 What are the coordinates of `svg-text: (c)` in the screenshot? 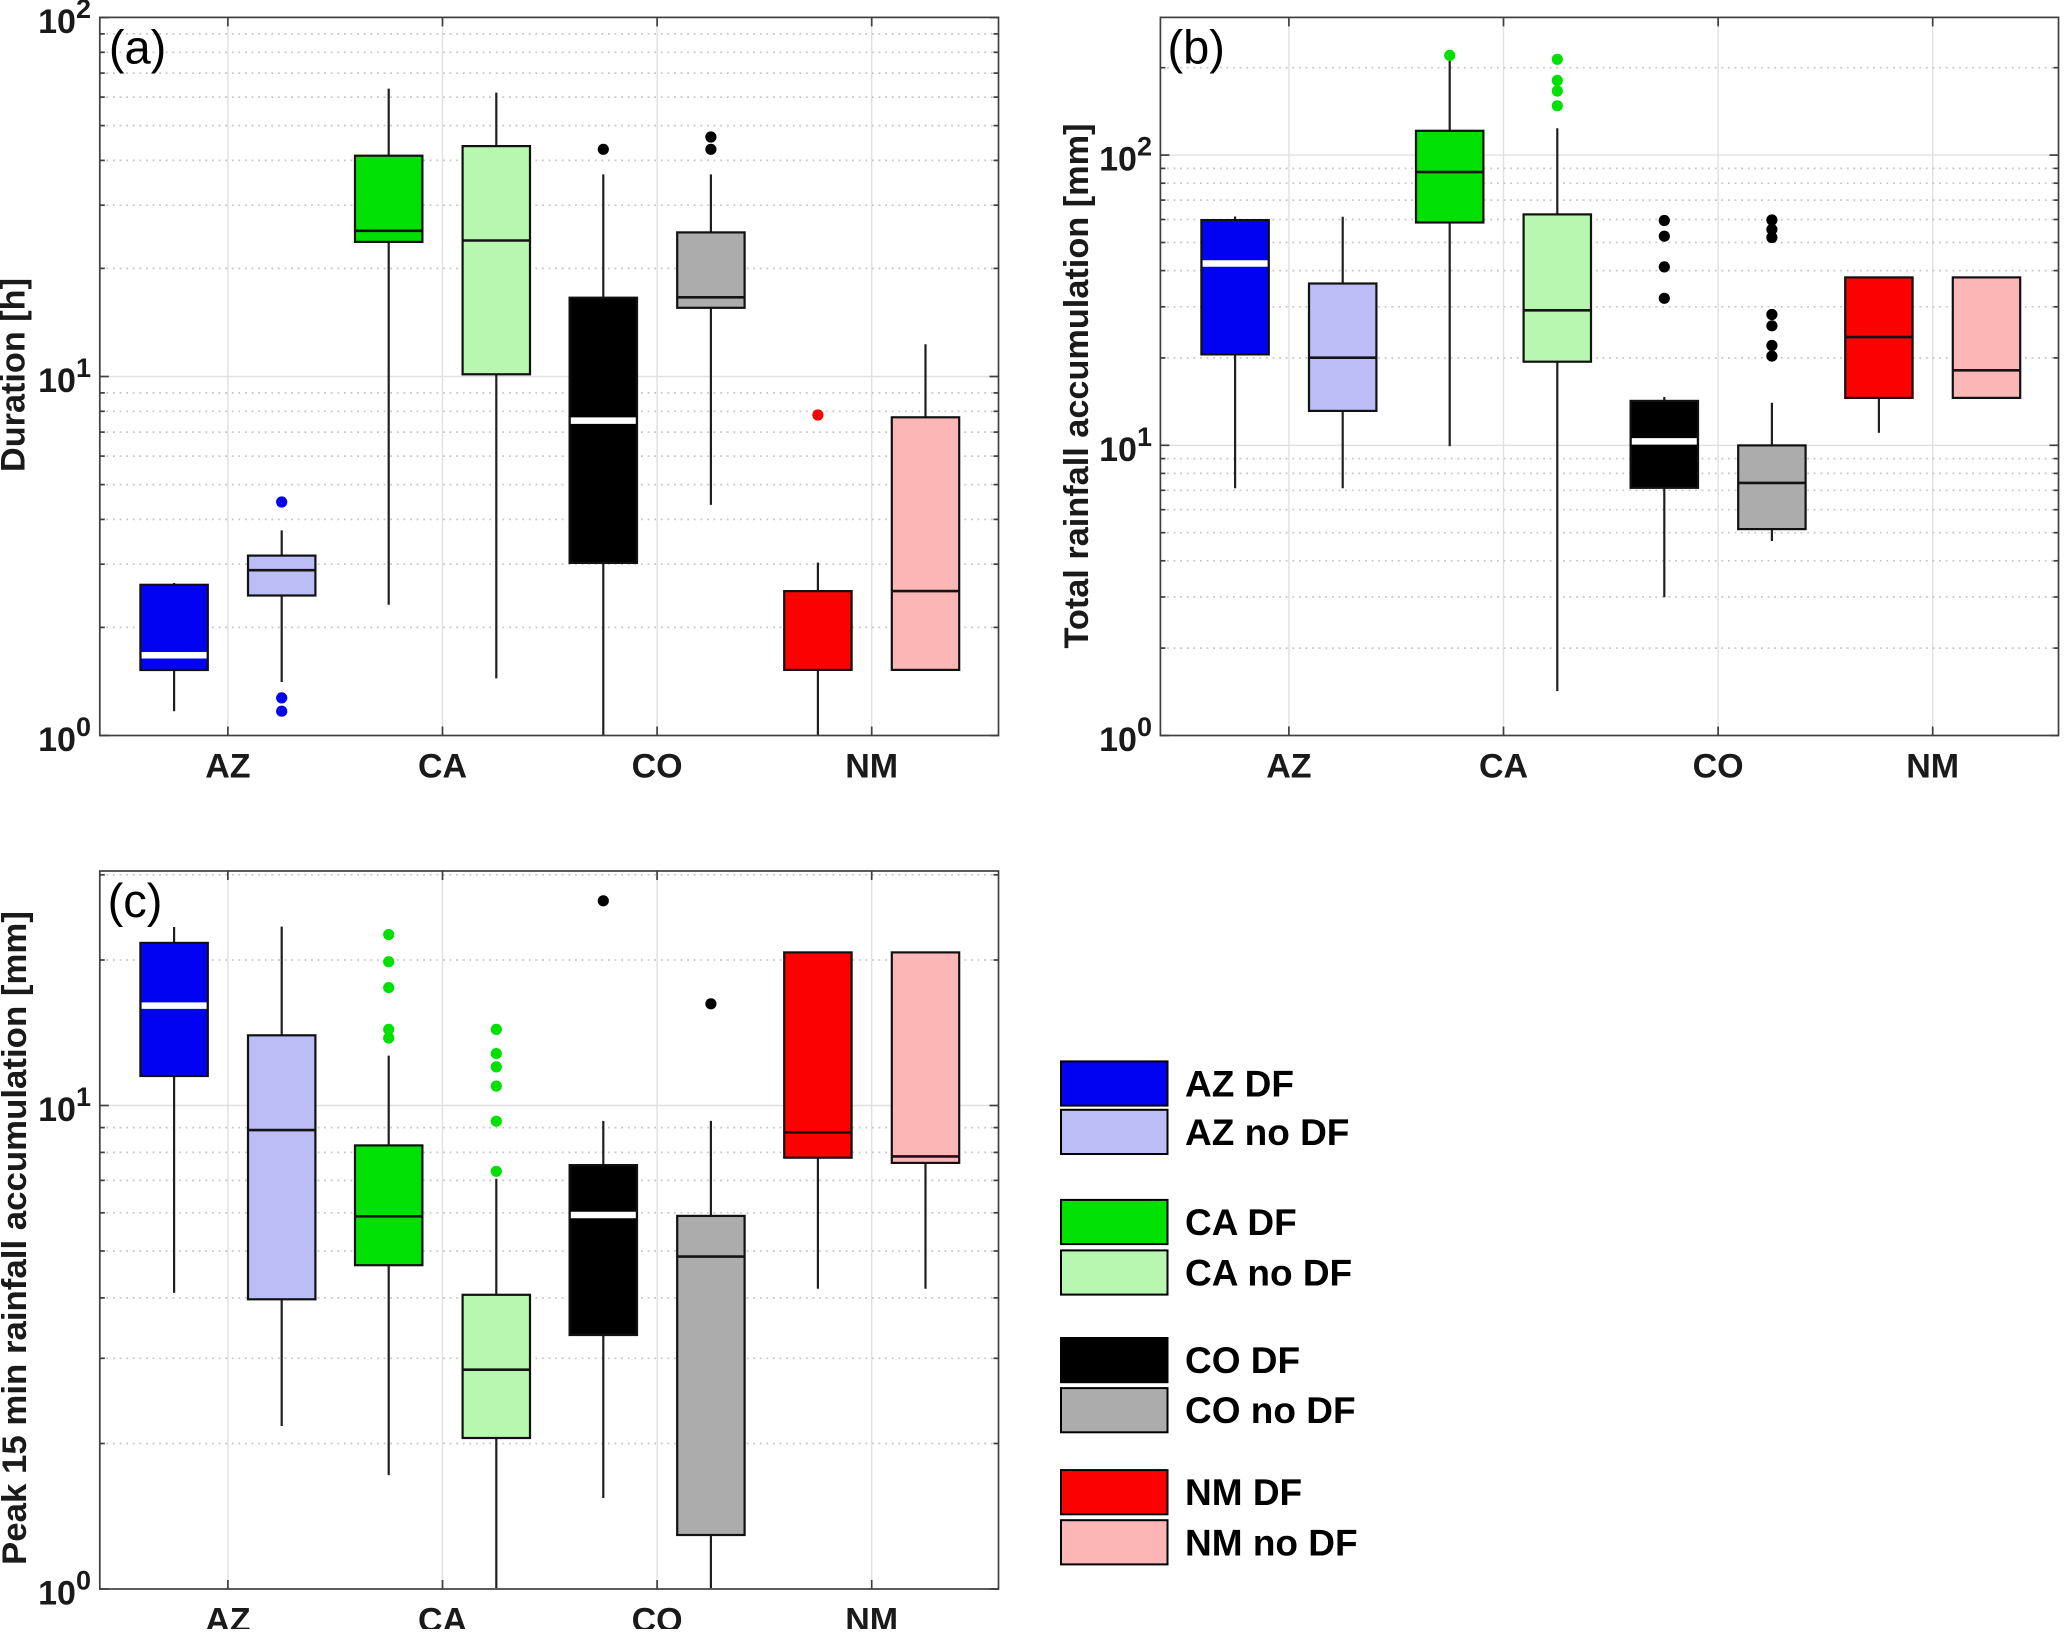 It's located at (135, 900).